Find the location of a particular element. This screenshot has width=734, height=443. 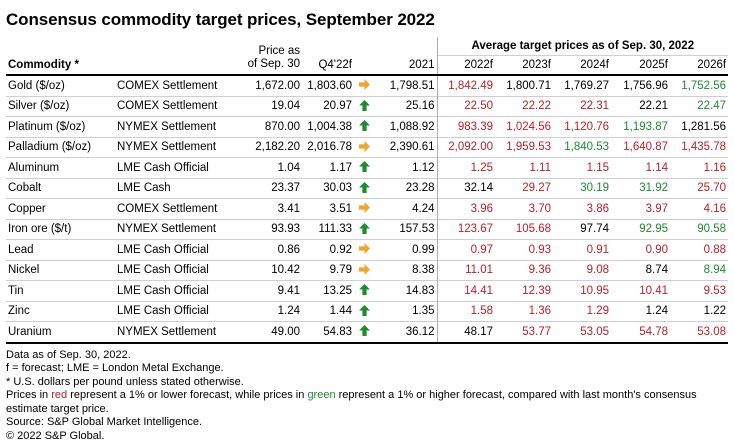

price-2021-cell: 1.35 is located at coordinates (405, 311).